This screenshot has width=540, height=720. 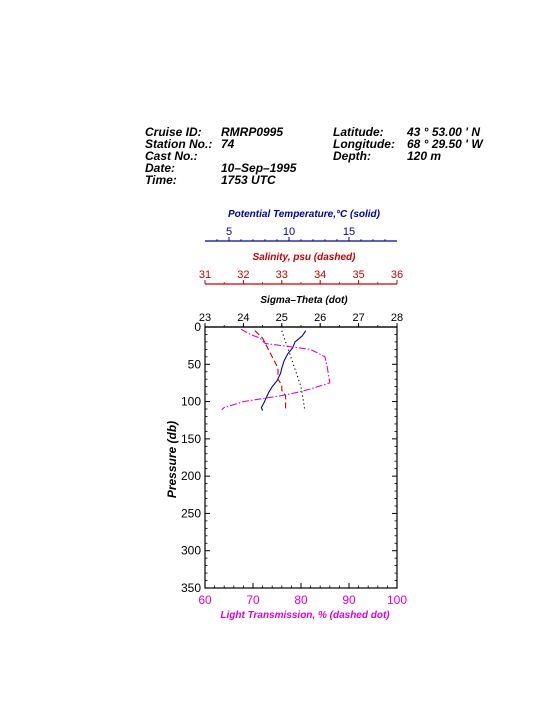 I want to click on date-value: 10–Sep–1995, so click(x=259, y=168).